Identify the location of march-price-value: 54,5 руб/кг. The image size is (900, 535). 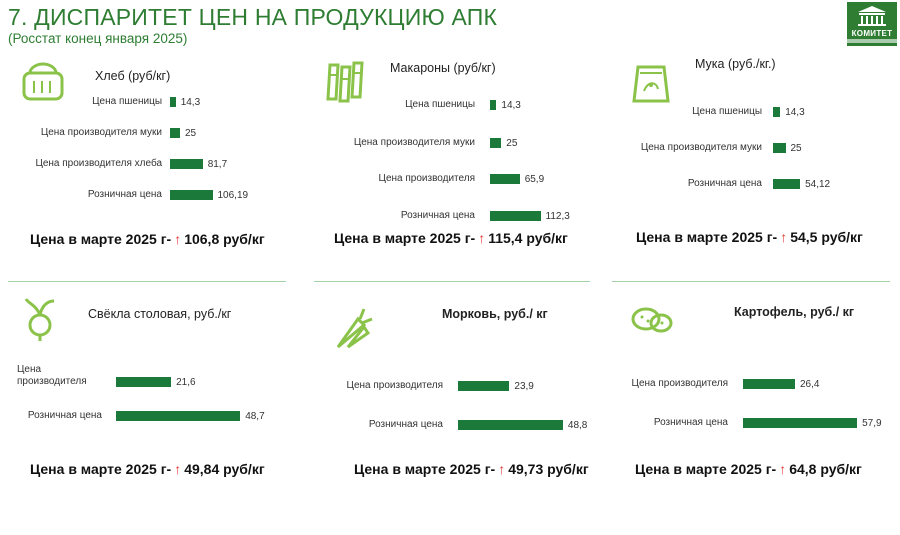
(826, 237).